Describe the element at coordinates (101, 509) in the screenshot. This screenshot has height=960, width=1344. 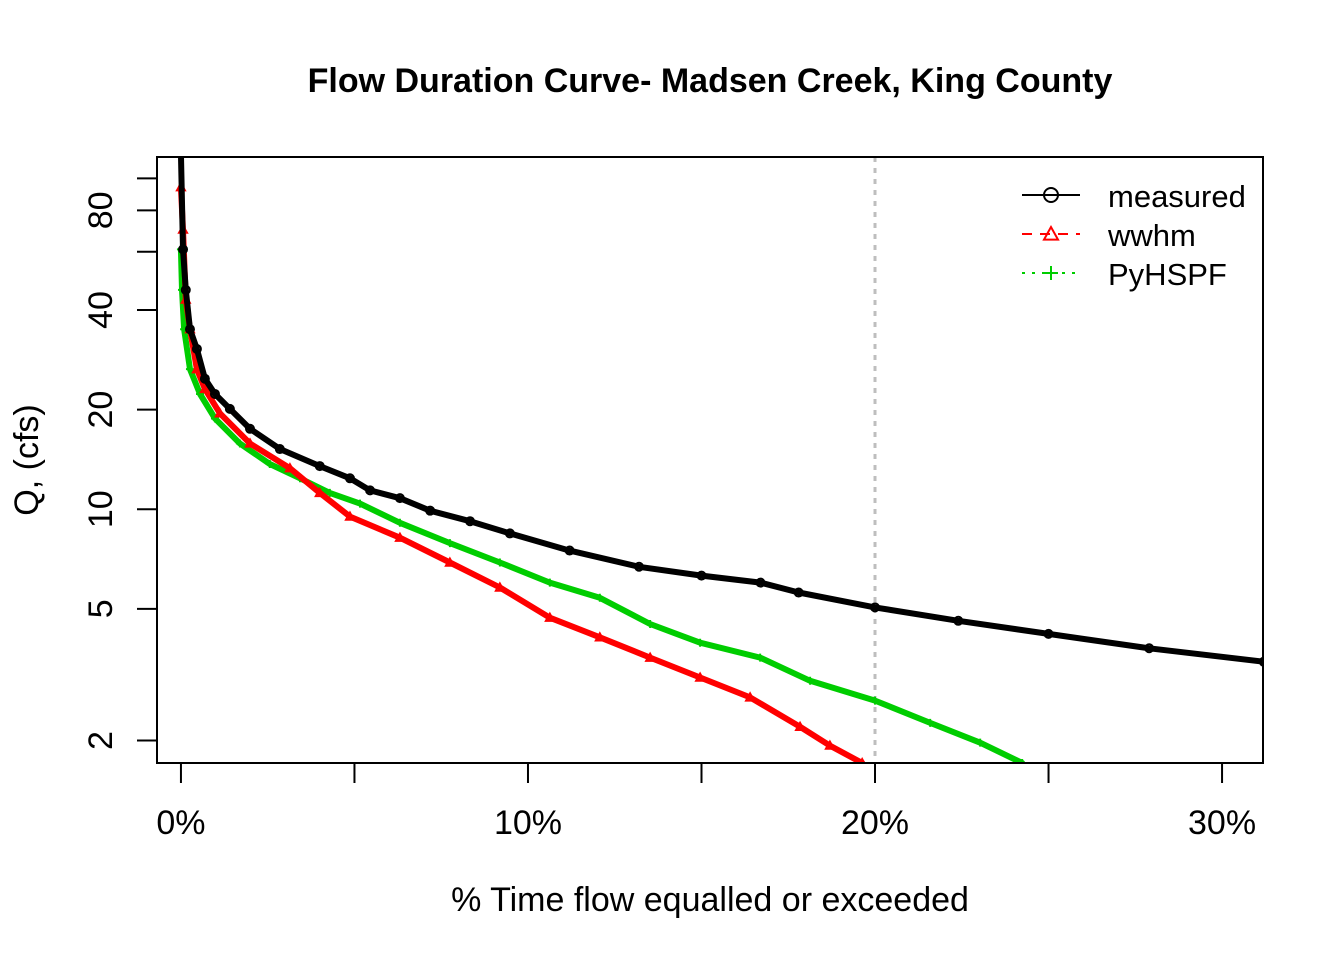
I see `y-tick-label: 10` at that location.